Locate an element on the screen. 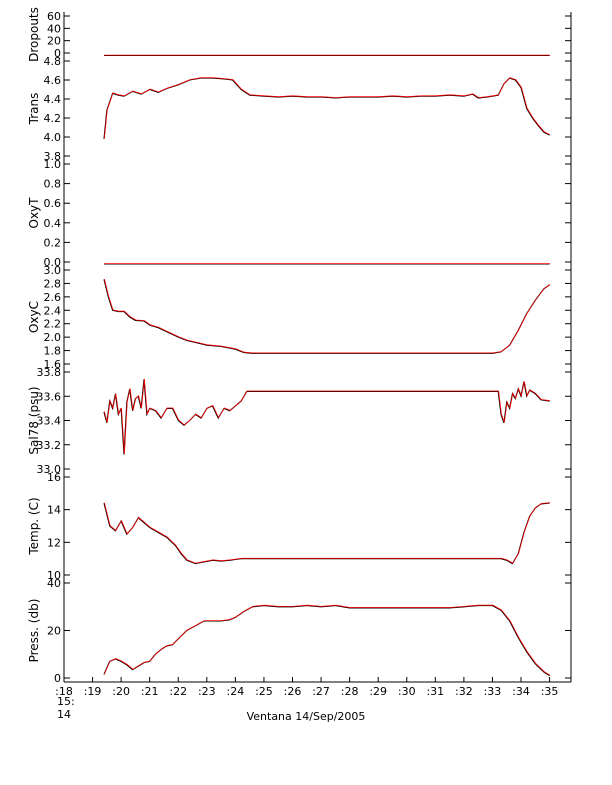 The width and height of the screenshot is (612, 785). panel-1-ylabel: Trans is located at coordinates (34, 109).